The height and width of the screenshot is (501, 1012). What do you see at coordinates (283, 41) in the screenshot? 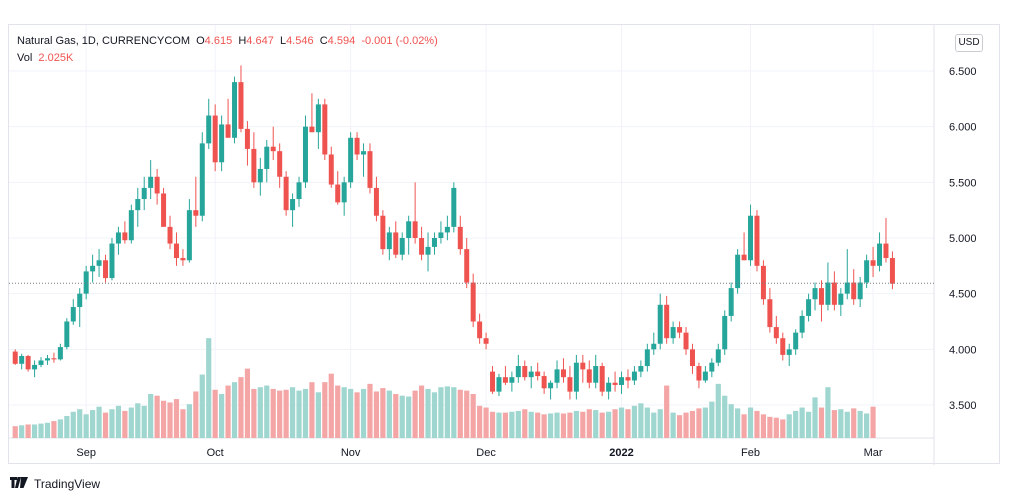
I see `low-label: L` at bounding box center [283, 41].